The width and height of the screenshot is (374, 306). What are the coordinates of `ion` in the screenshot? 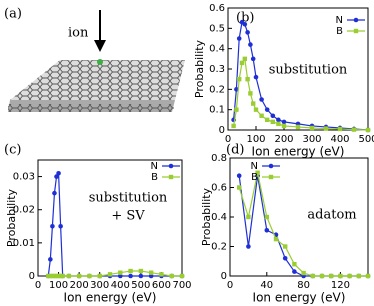 It's located at (100, 62).